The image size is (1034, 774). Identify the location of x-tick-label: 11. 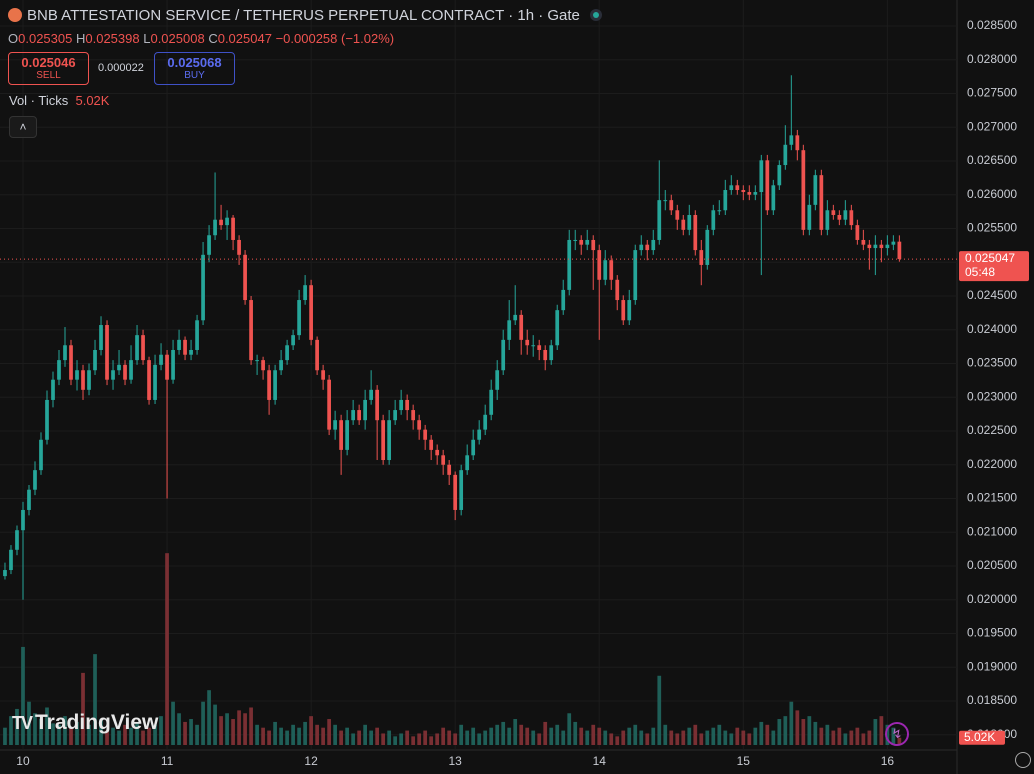
(167, 761).